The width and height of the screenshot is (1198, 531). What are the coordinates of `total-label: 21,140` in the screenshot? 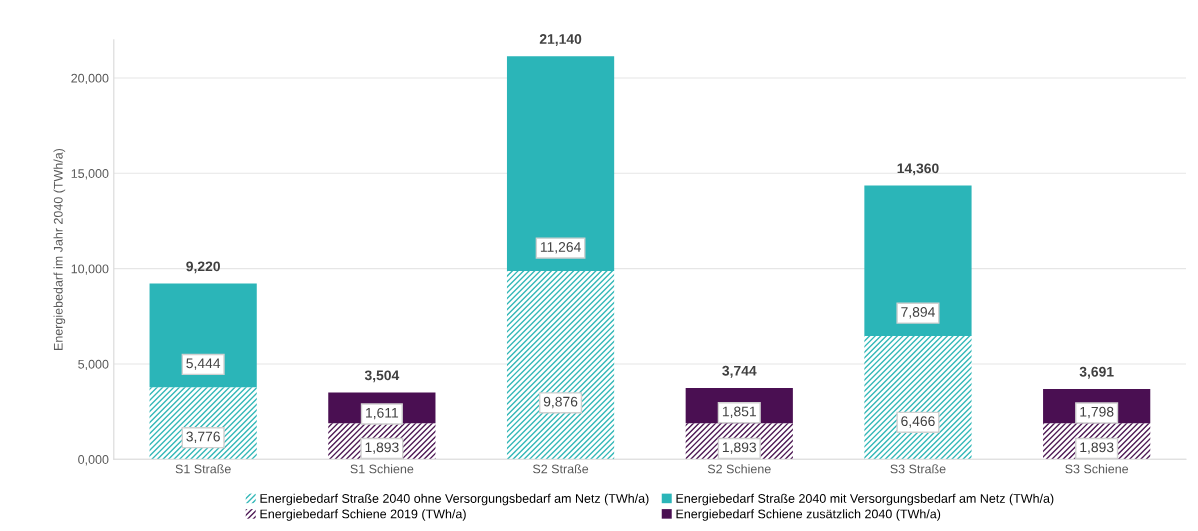 It's located at (560, 40).